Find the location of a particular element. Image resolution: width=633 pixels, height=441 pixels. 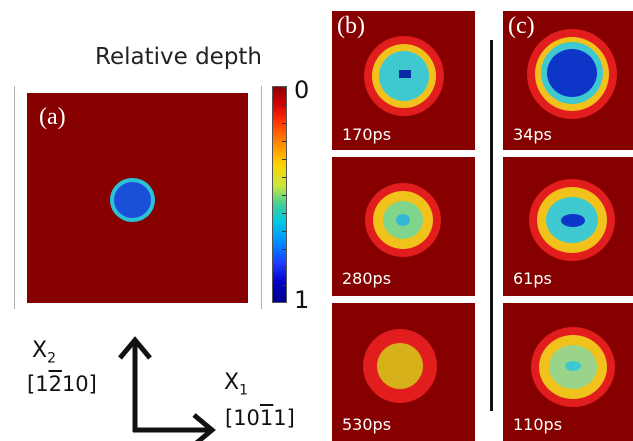

time-label-530ps: 530ps is located at coordinates (367, 424).